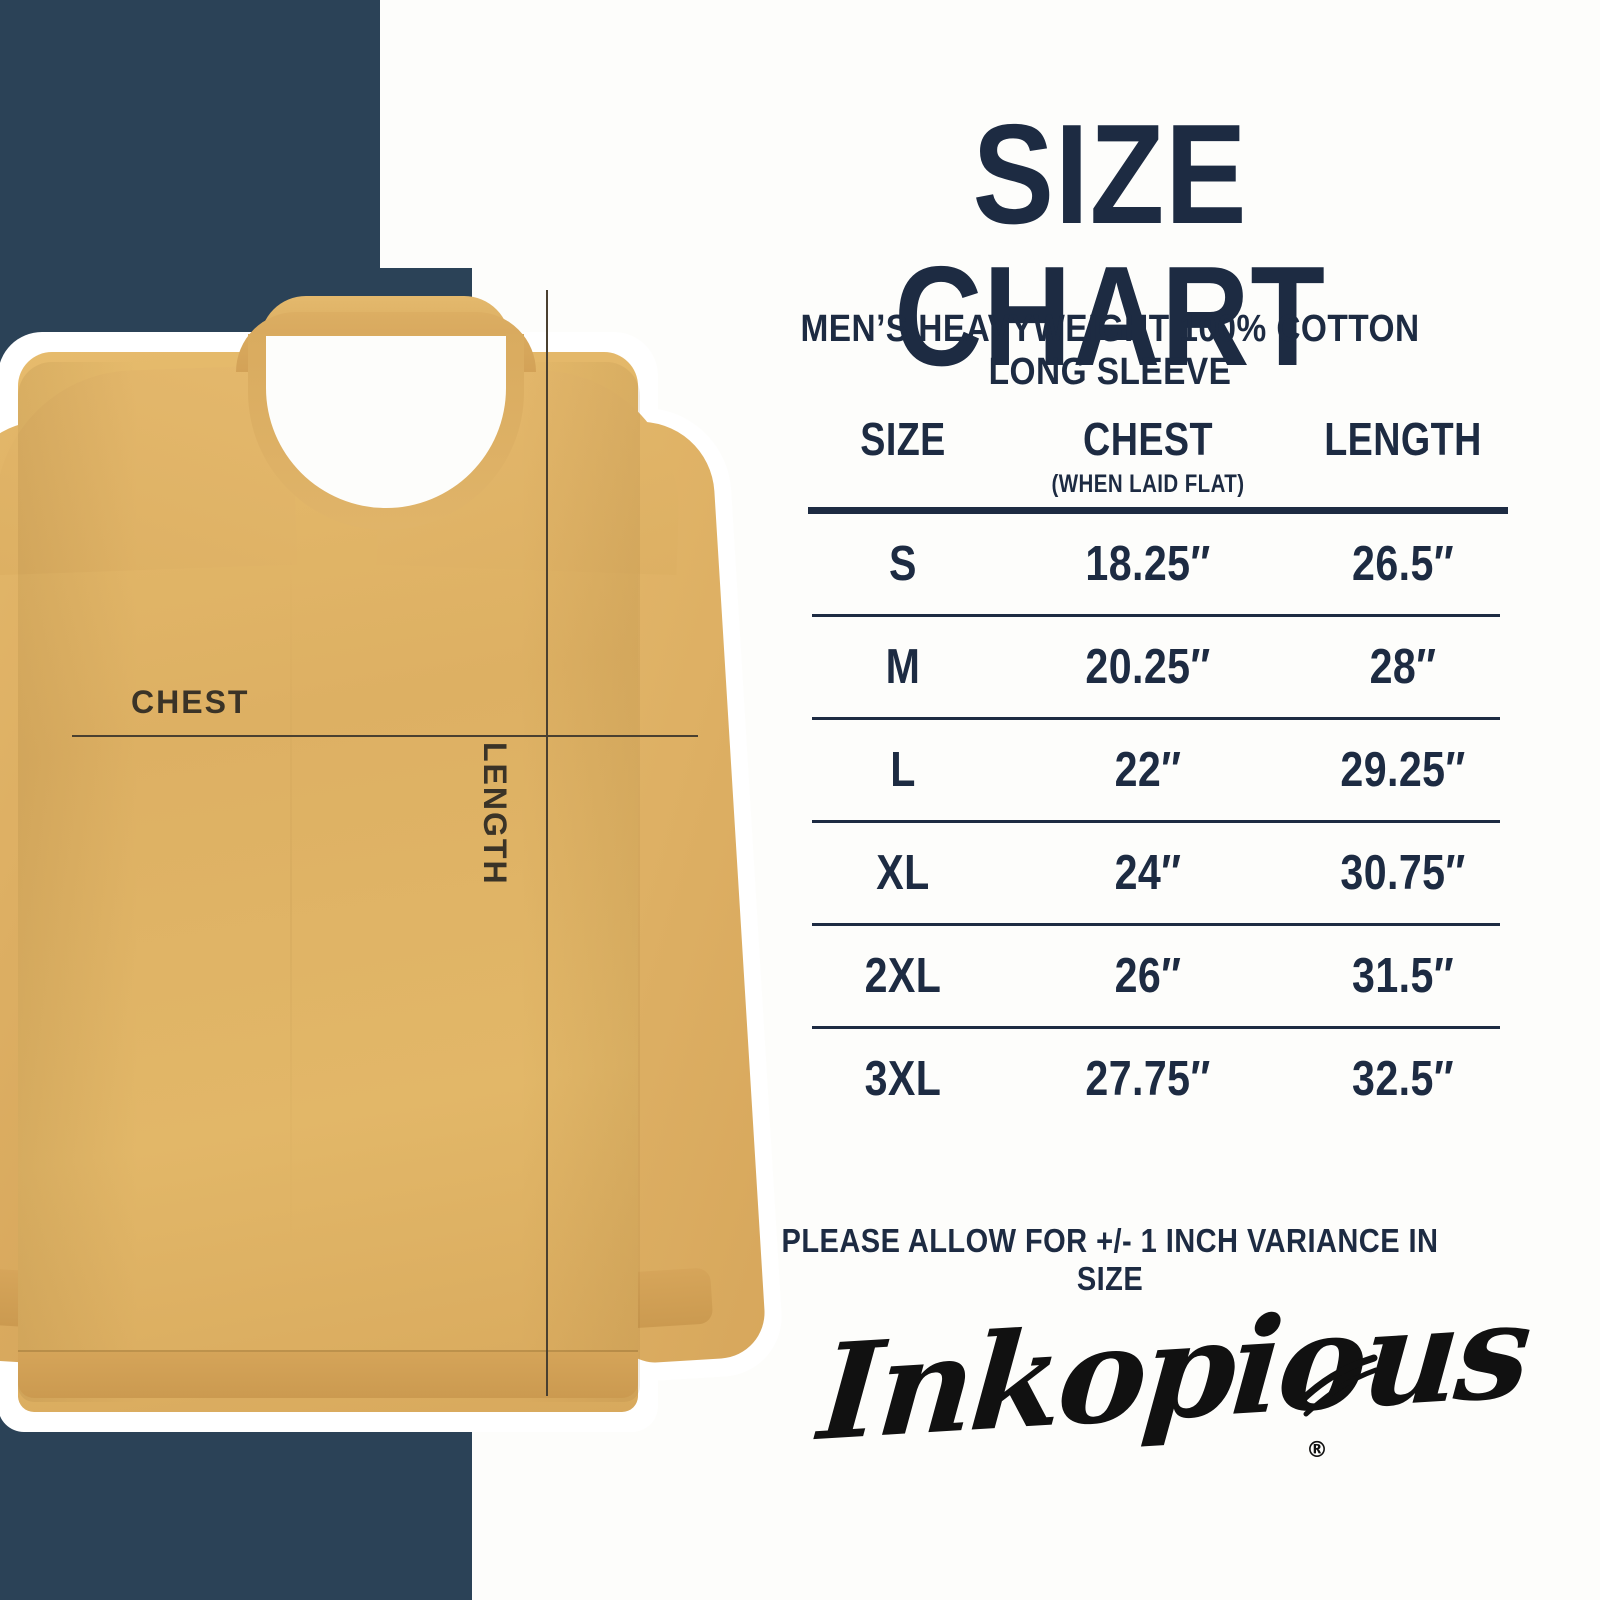  What do you see at coordinates (903, 1079) in the screenshot?
I see `cell-size: 3XL` at bounding box center [903, 1079].